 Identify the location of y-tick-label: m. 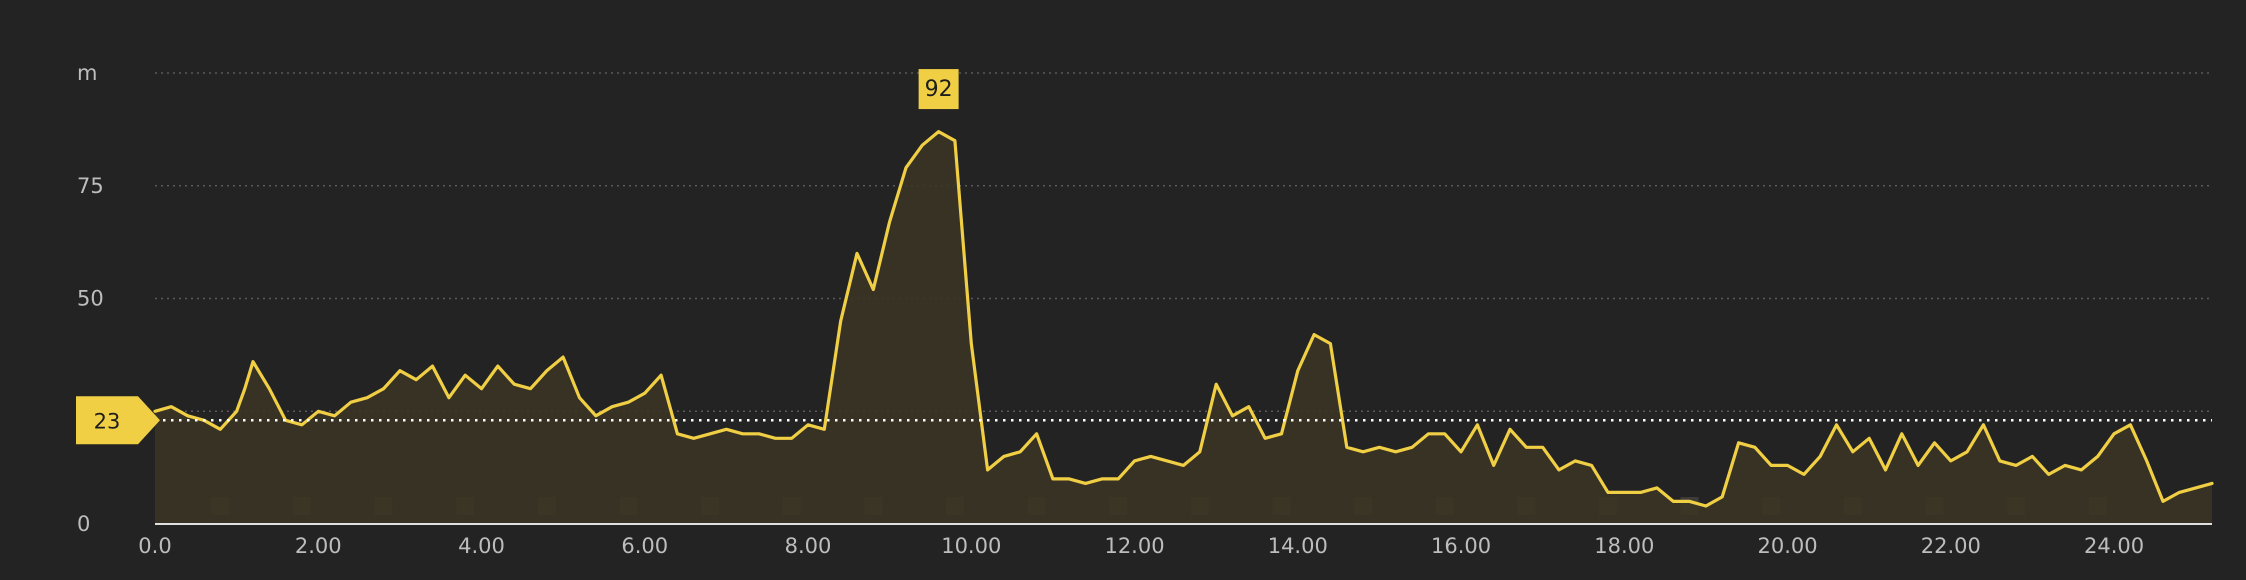
(87, 73).